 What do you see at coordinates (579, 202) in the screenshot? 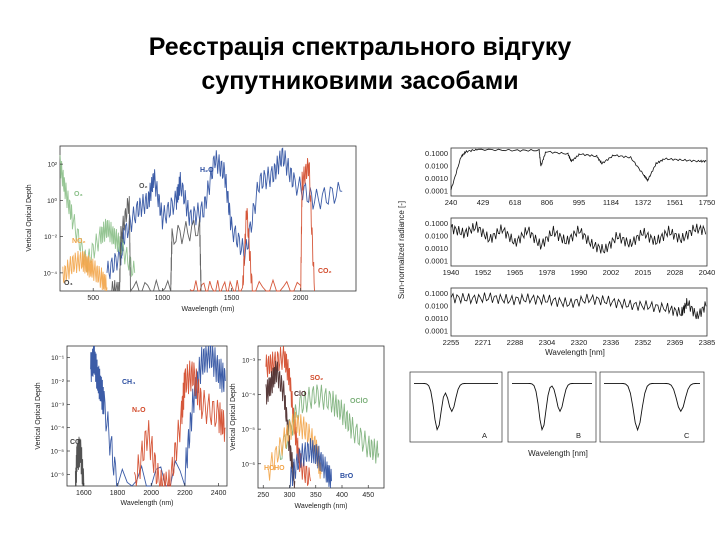
I see `x-tick-label: 995` at bounding box center [579, 202].